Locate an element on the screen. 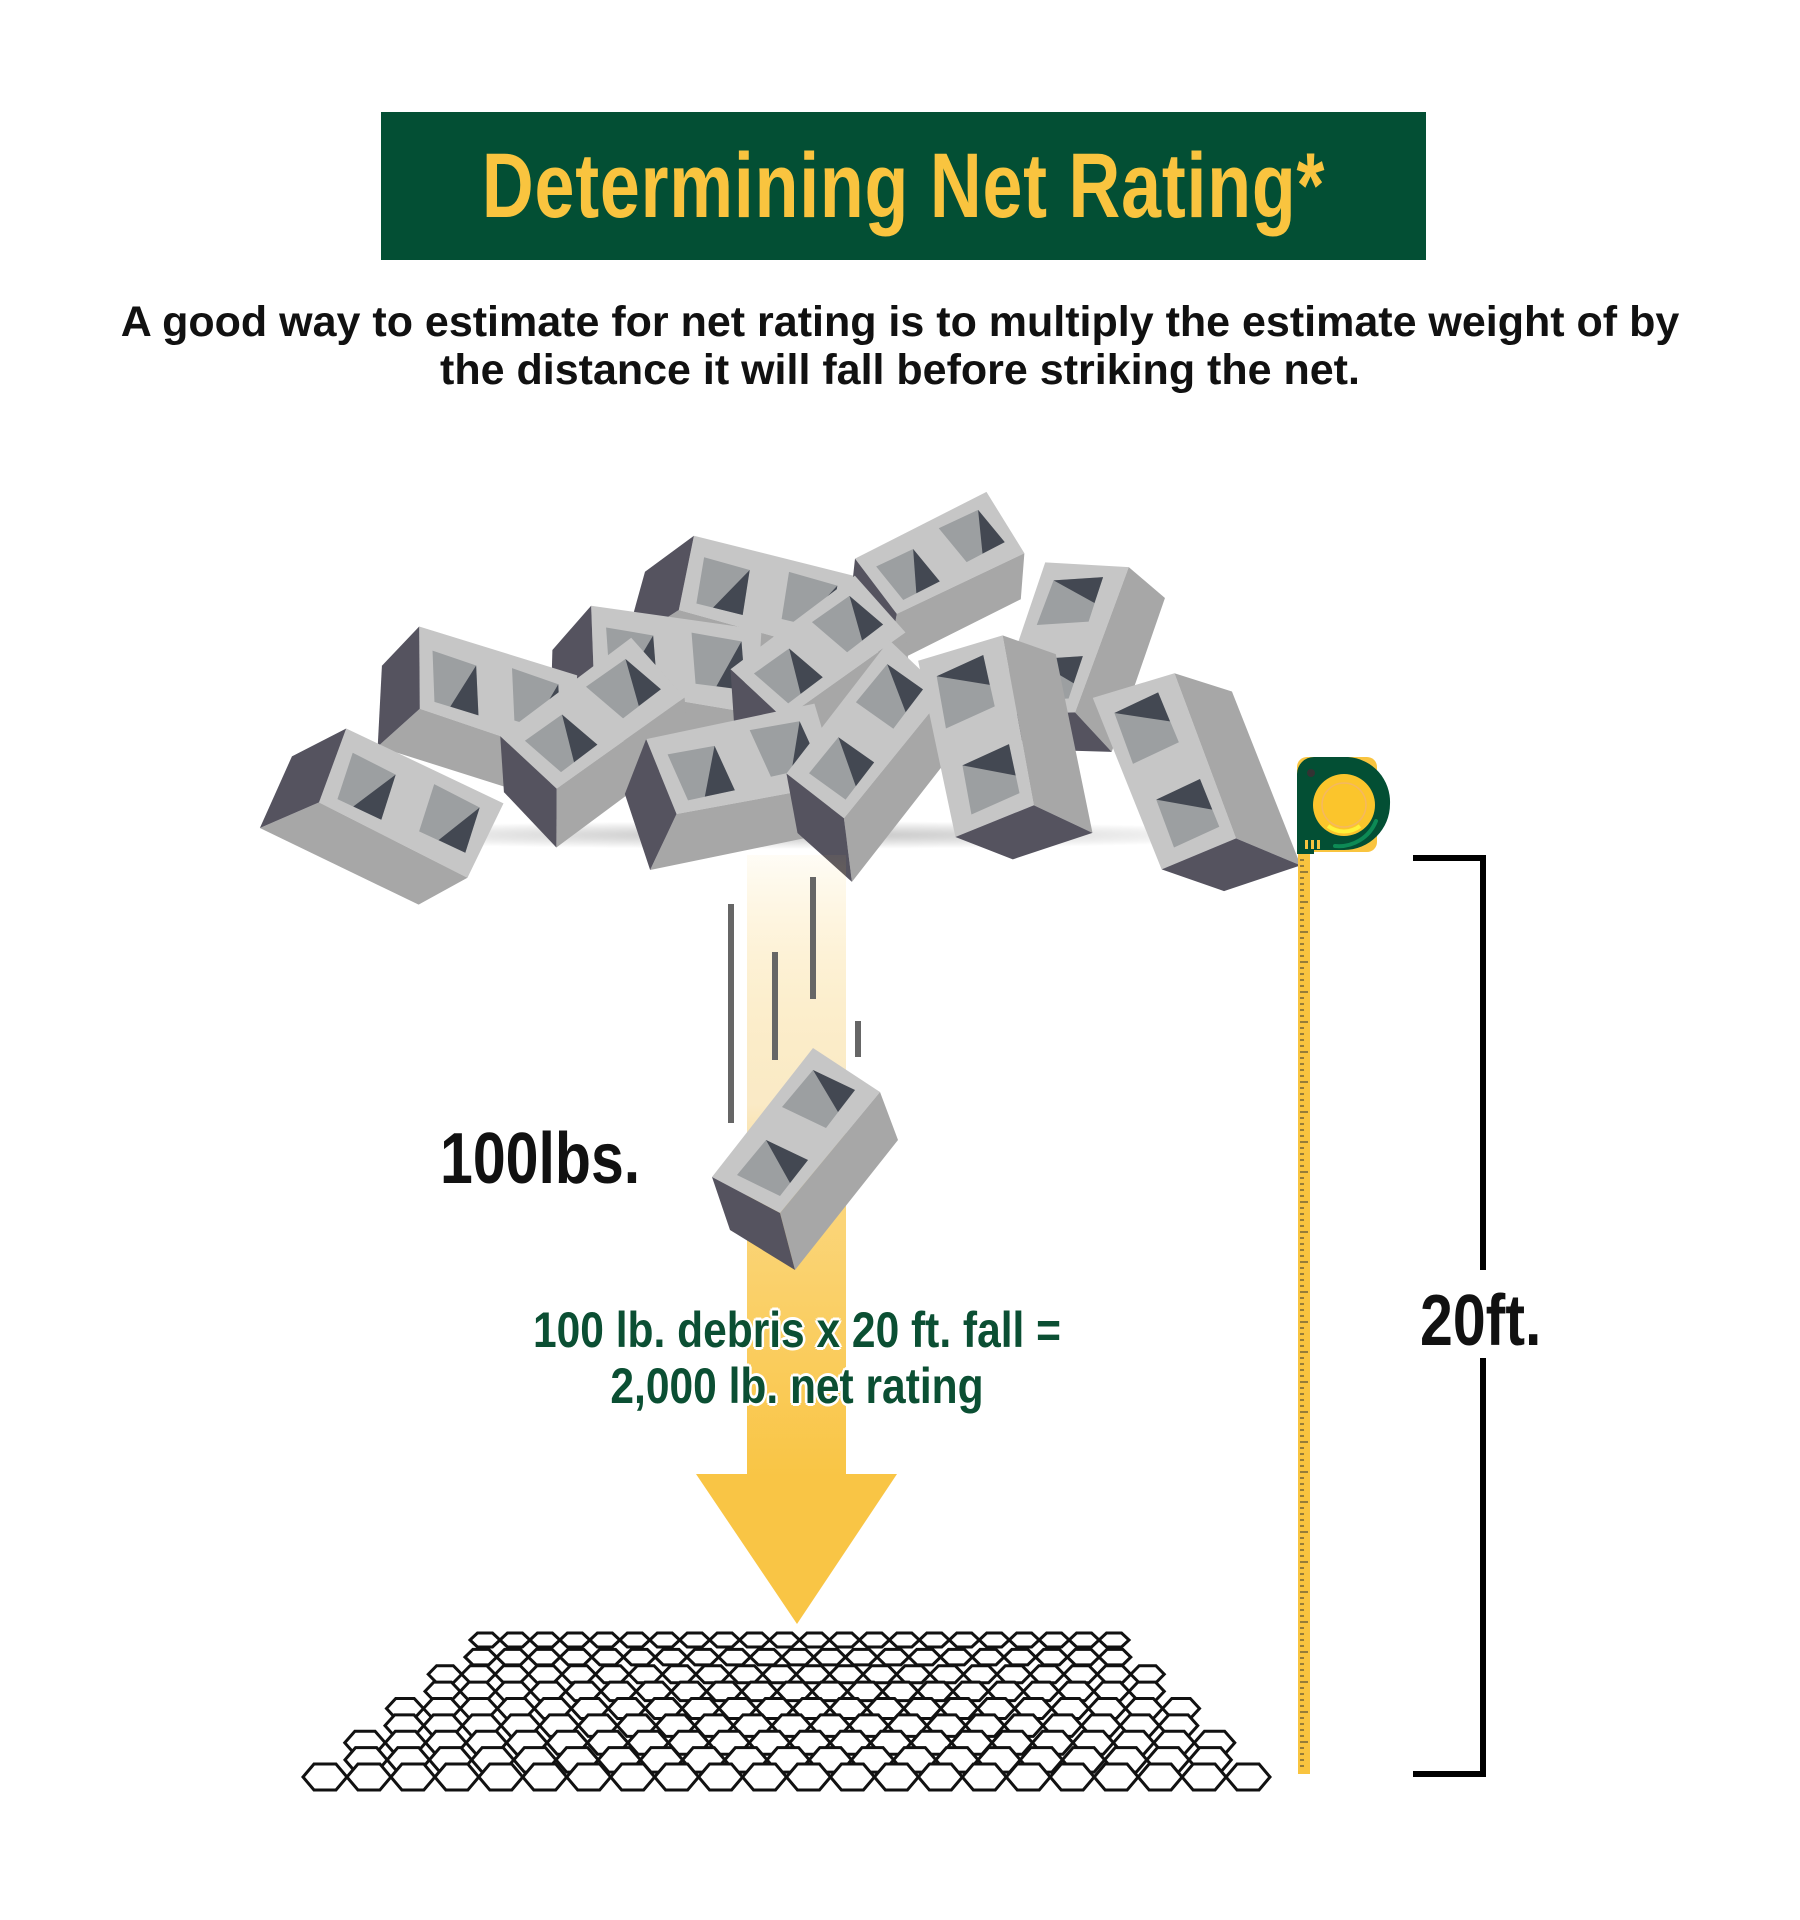 The height and width of the screenshot is (1920, 1800). motion-lines is located at coordinates (794, 1000).